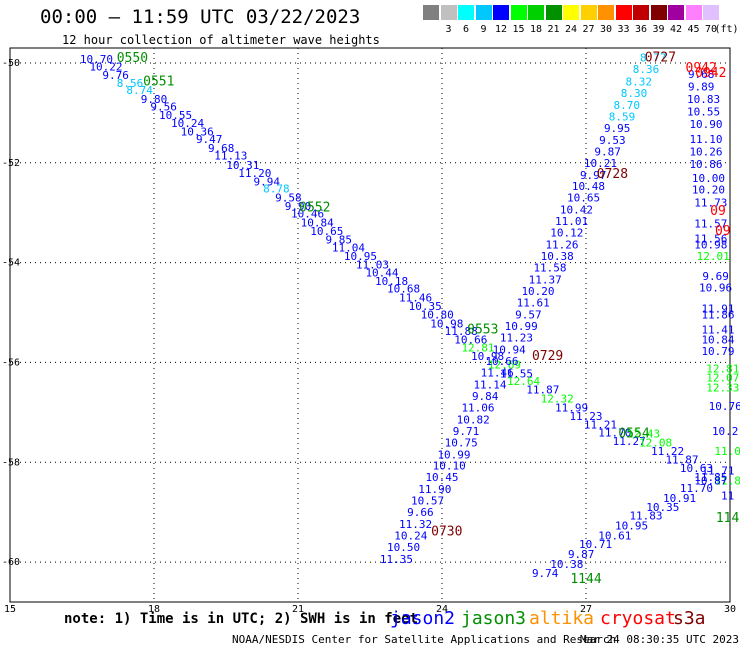 The image size is (740, 650). I want to click on swh-value: 11.0, so click(727, 451).